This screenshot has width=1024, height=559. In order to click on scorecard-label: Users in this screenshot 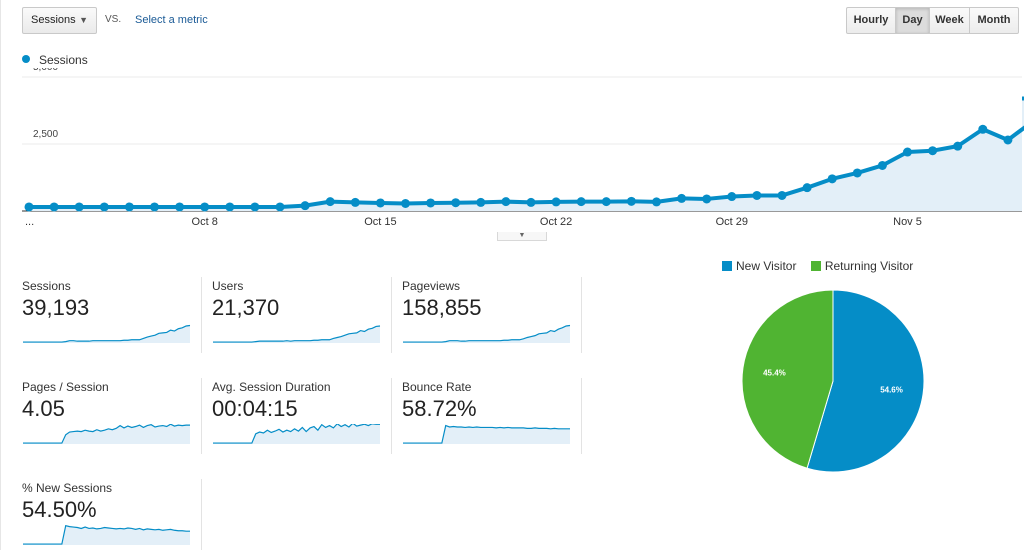, I will do `click(228, 286)`.